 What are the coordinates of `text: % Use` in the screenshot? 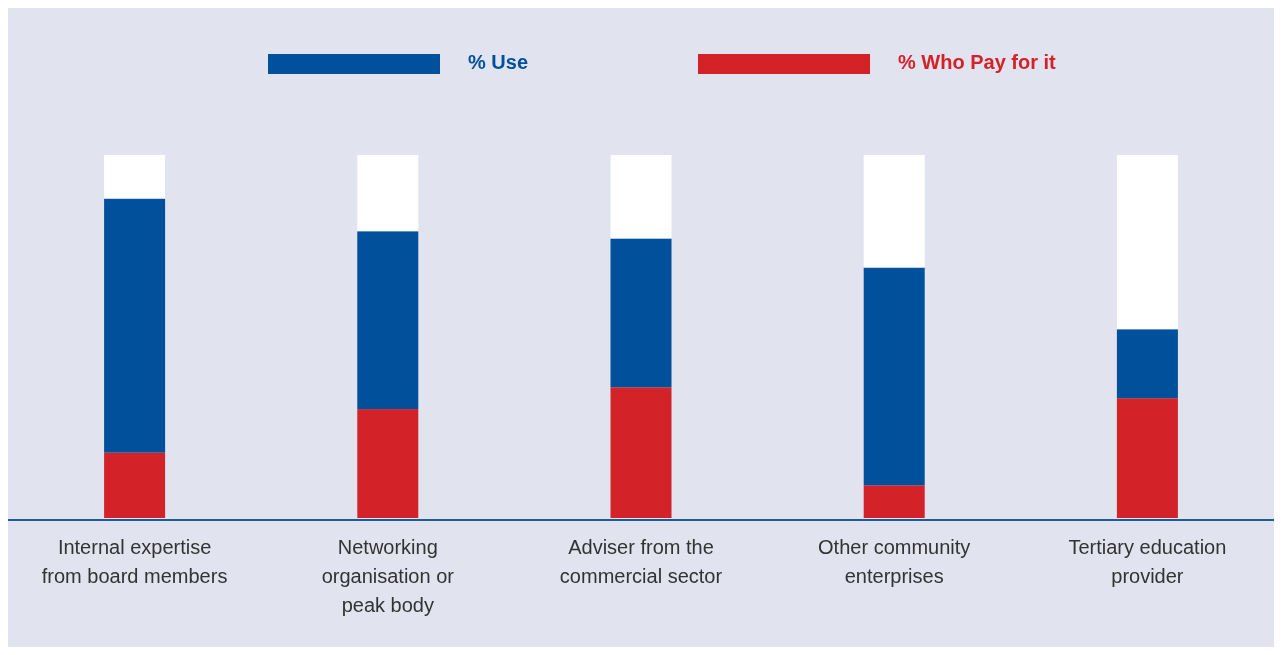 It's located at (498, 62).